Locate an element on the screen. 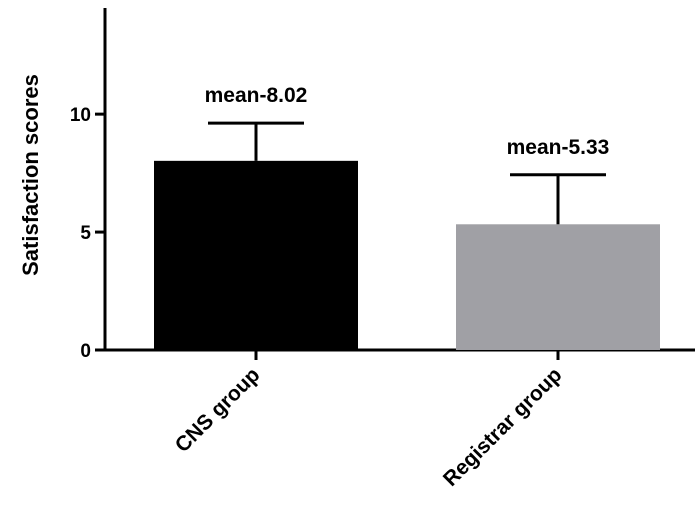 The image size is (699, 521). x-tick-label: Registrar group is located at coordinates (503, 427).